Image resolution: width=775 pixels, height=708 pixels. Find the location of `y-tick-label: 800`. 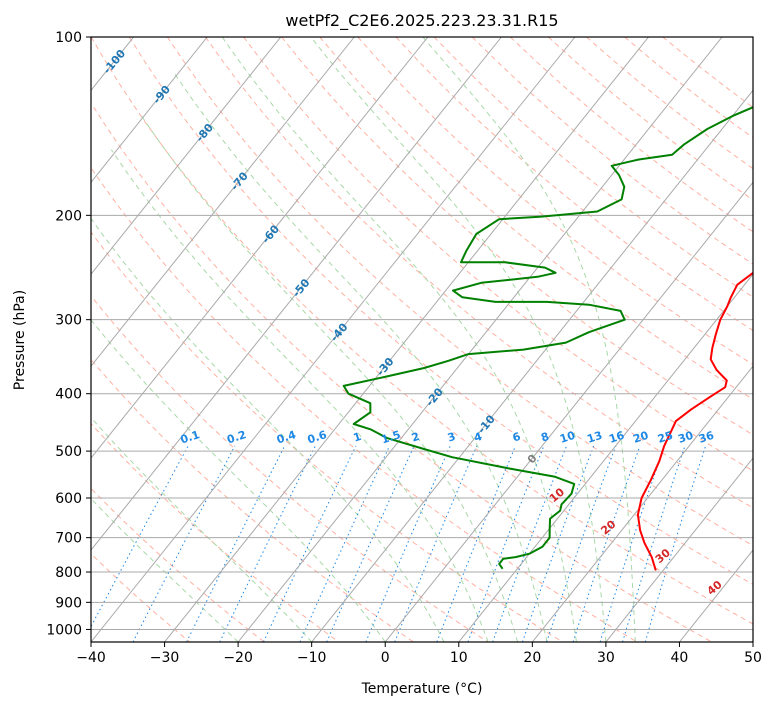

y-tick-label: 800 is located at coordinates (68, 573).